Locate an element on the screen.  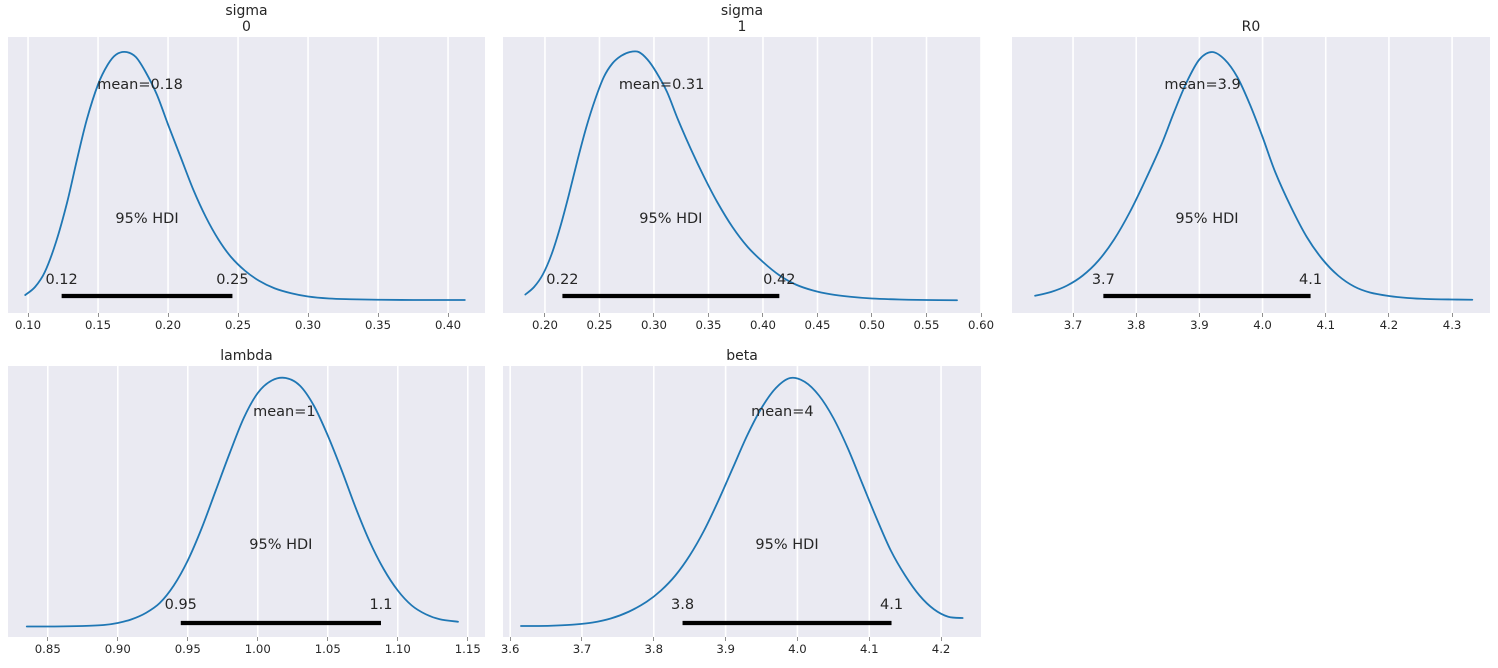
posterior-plot-lambda: mean=1 95% HDI 0.95 1.1 is located at coordinates (246, 501).